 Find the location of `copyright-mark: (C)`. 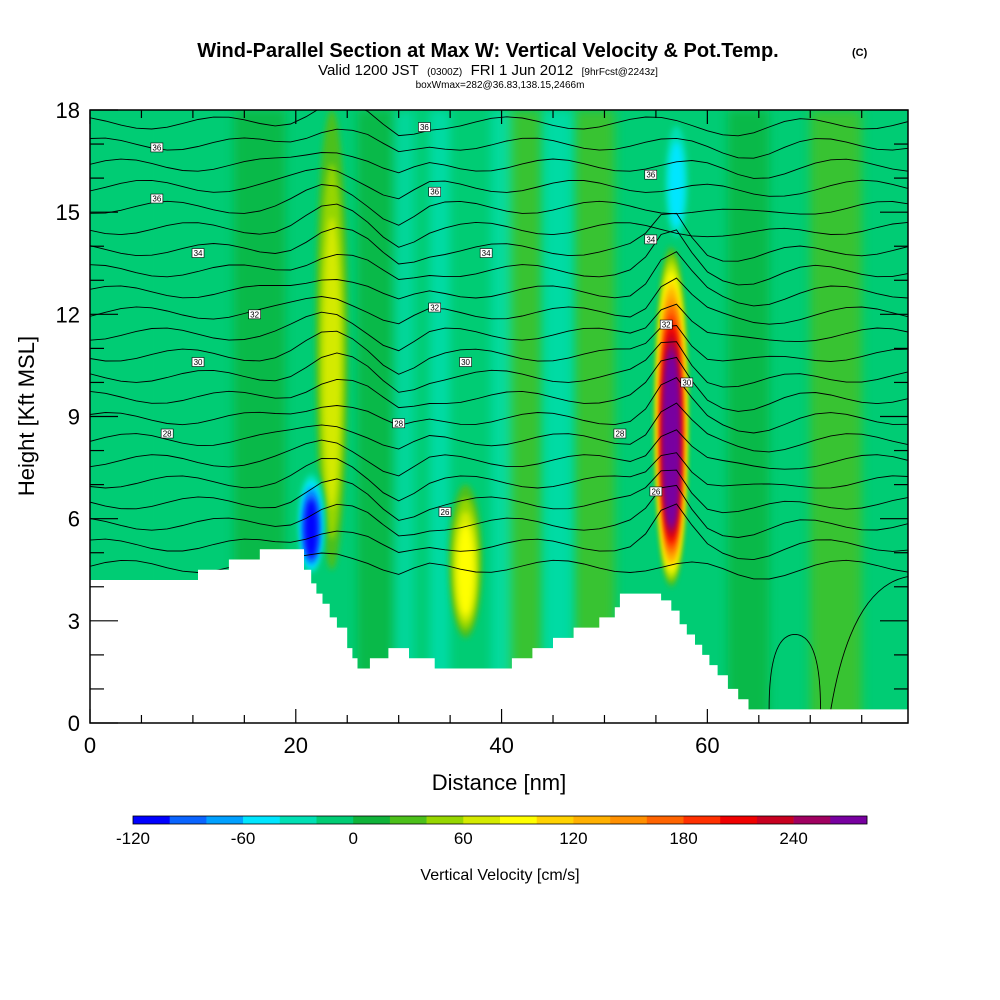

copyright-mark: (C) is located at coordinates (860, 53).